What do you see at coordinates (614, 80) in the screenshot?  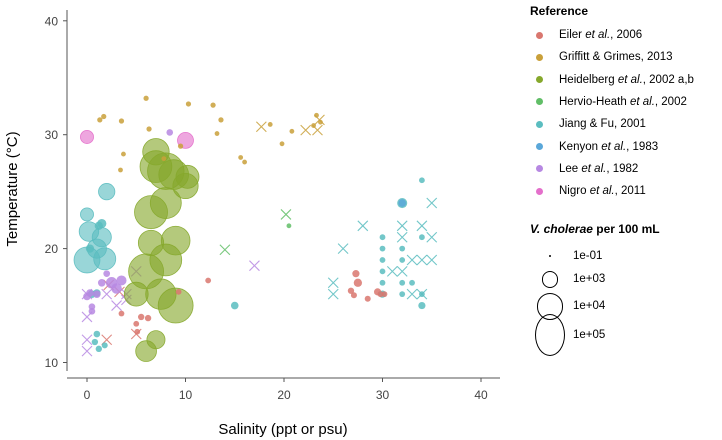 I see `legend-item-heidelberg: Heidelberg et al., 2002 a,b` at bounding box center [614, 80].